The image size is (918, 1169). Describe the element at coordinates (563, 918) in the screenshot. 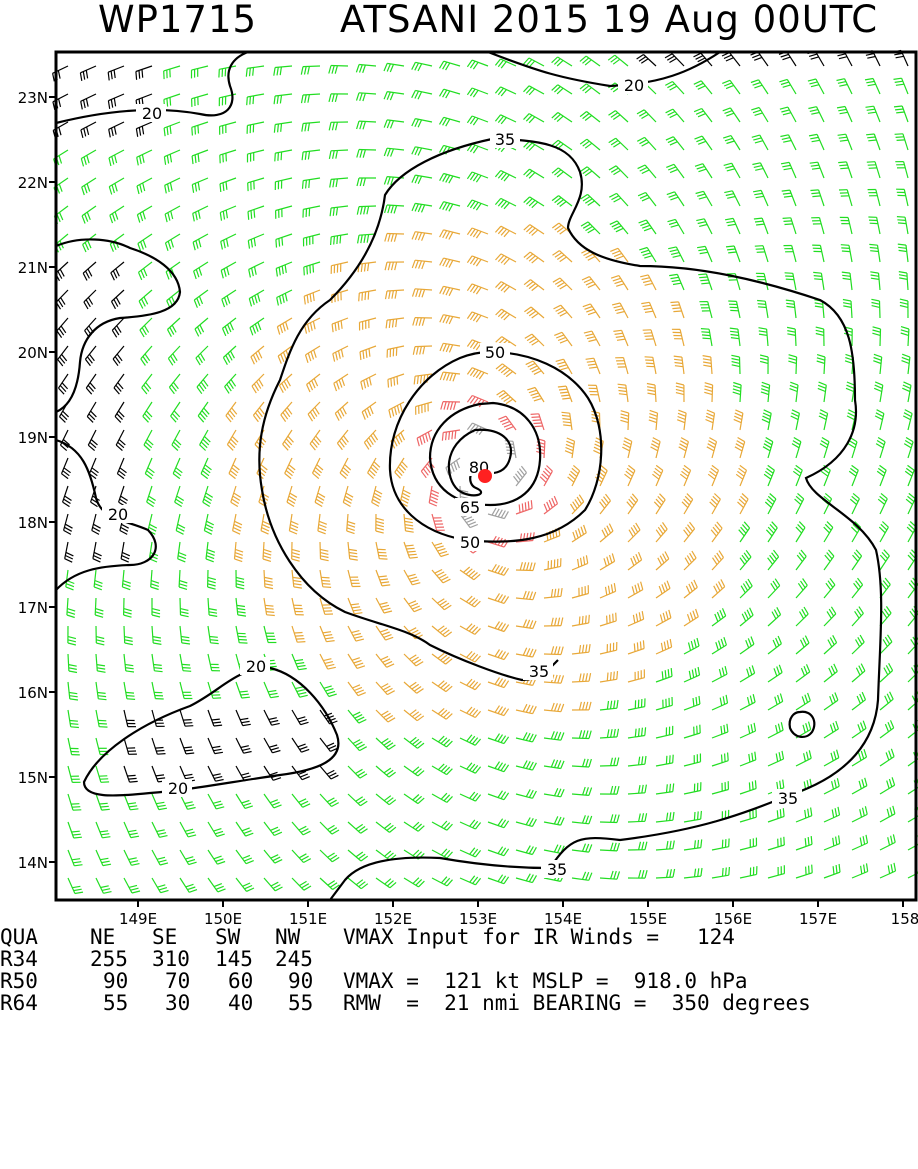

I see `lon-label: 154E` at that location.